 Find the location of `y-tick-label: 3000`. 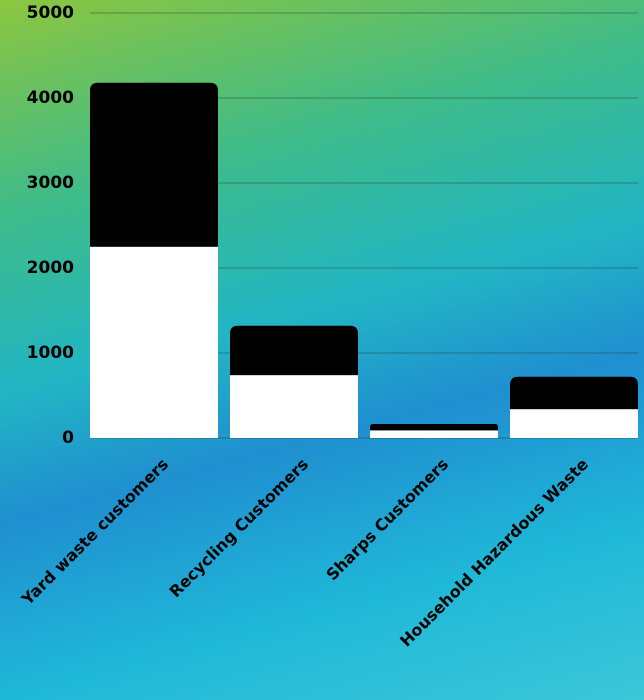

y-tick-label: 3000 is located at coordinates (50, 183).